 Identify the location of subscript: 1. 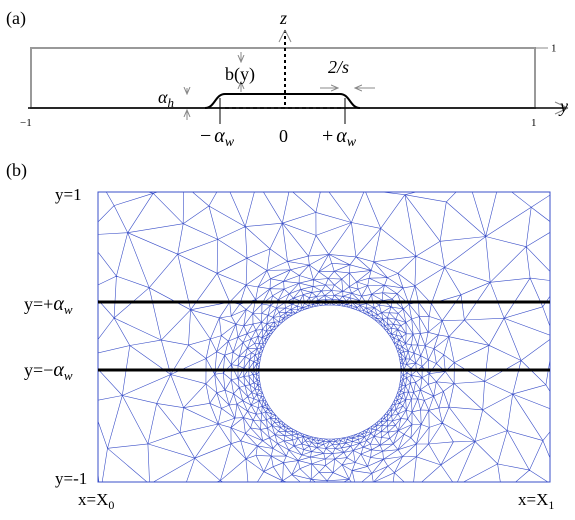
(551, 505).